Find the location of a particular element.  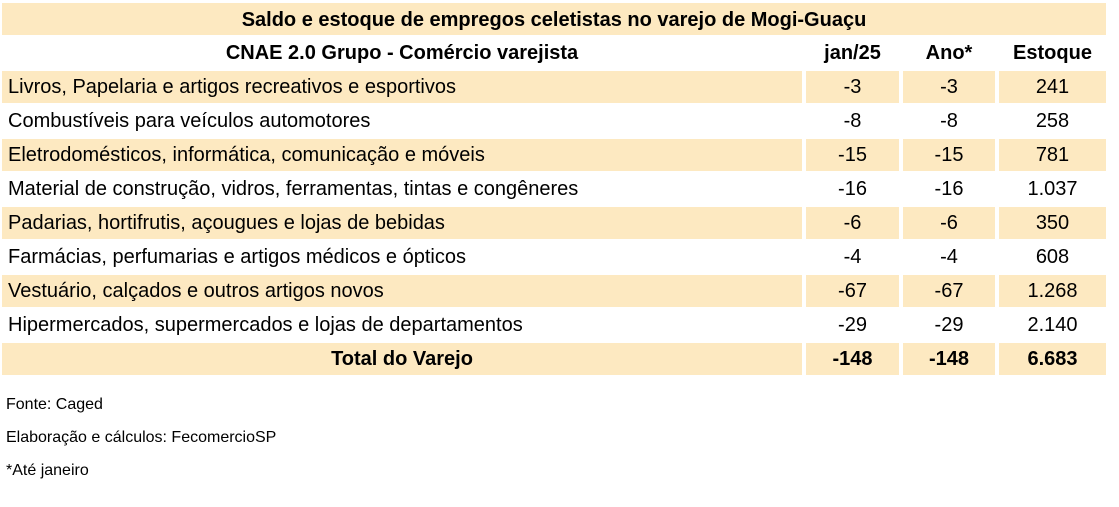

total-label: Total do Varejo is located at coordinates (402, 359).